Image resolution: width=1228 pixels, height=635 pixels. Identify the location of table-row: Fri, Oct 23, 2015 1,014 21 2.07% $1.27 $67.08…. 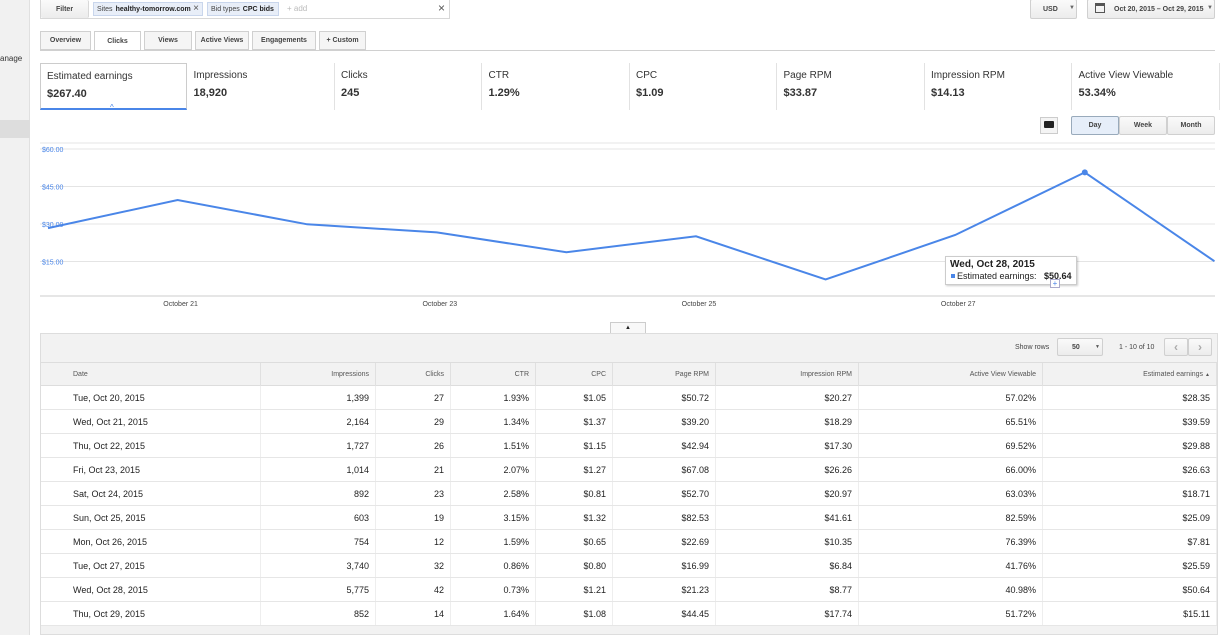
(629, 470).